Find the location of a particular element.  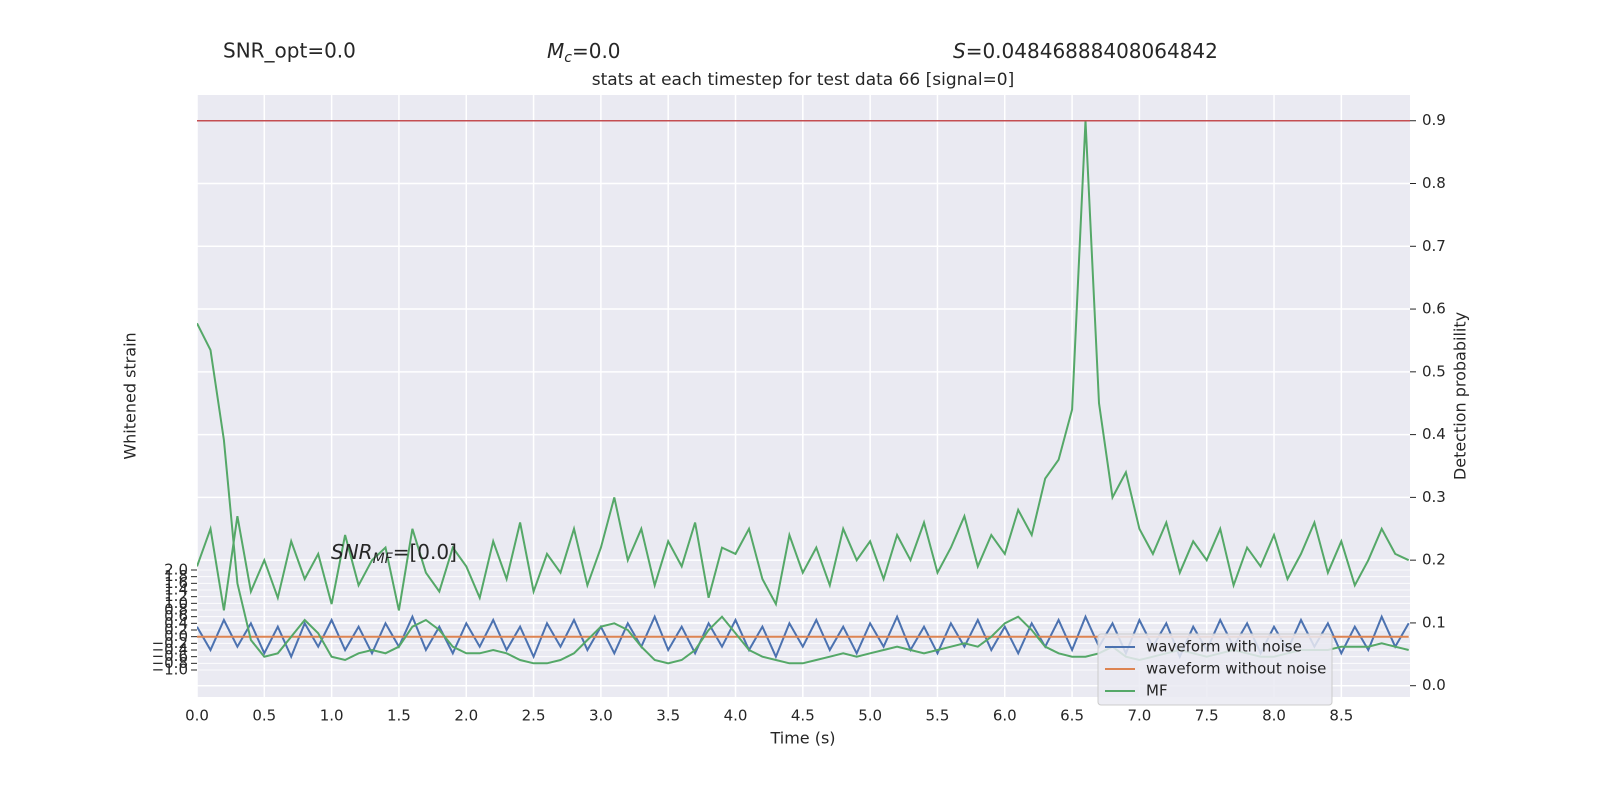

snr-mf-sub: MF is located at coordinates (383, 559).